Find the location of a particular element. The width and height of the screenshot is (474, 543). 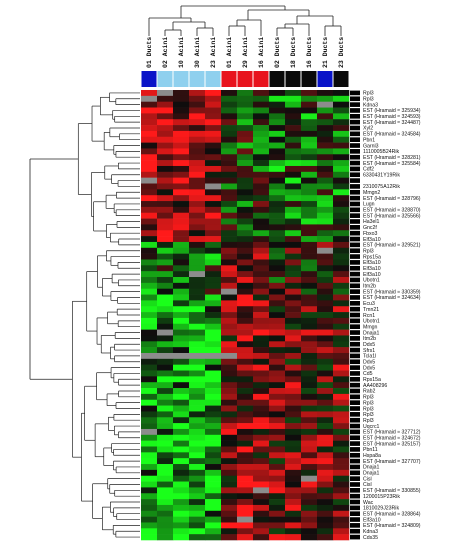

row-label: EST (Hramaid ≈ 324672) is located at coordinates (392, 438).